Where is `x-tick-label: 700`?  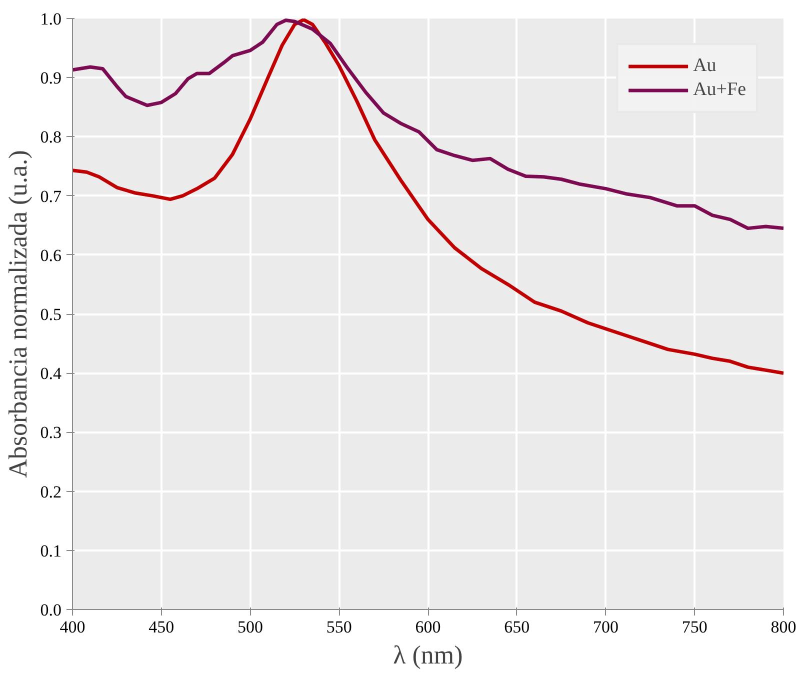
x-tick-label: 700 is located at coordinates (605, 627).